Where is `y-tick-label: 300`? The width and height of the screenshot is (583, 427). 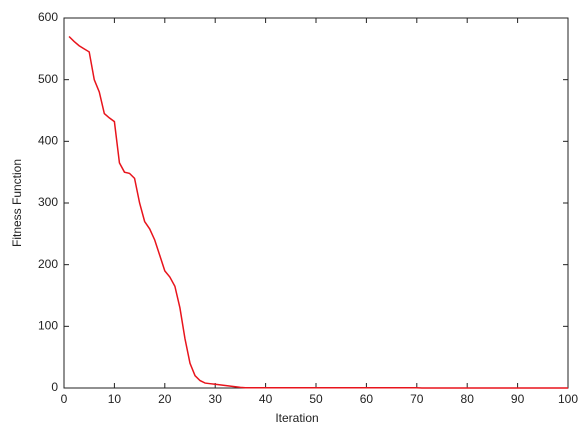
y-tick-label: 300 is located at coordinates (48, 202).